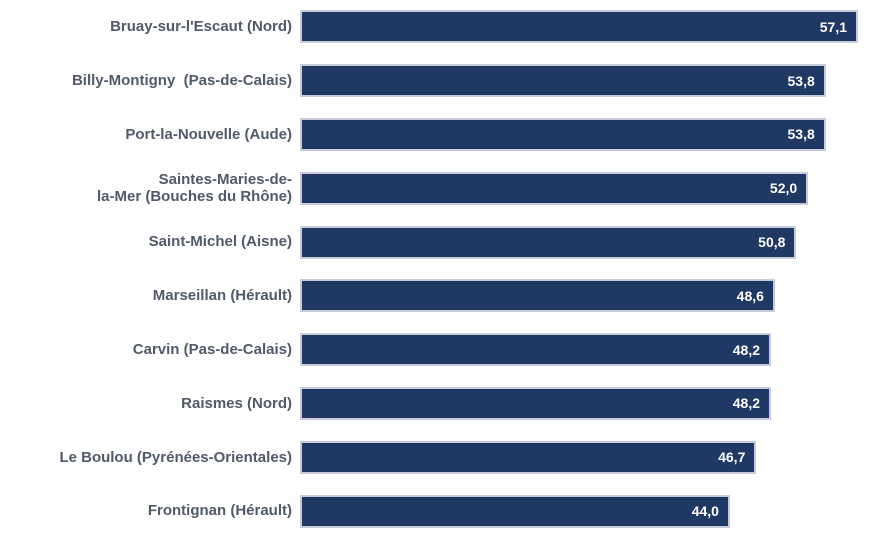  I want to click on value-label: 48,6, so click(750, 295).